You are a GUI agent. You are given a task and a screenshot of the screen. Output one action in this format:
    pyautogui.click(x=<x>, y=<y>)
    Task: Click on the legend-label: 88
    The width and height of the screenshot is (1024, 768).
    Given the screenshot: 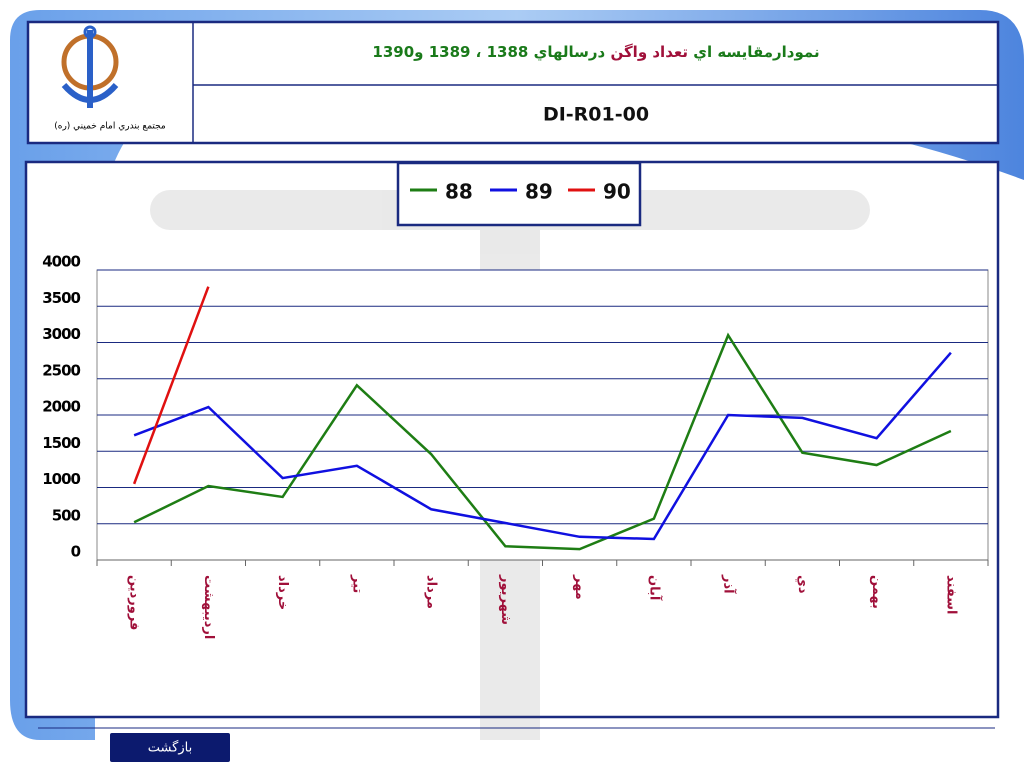 What is the action you would take?
    pyautogui.click(x=459, y=192)
    